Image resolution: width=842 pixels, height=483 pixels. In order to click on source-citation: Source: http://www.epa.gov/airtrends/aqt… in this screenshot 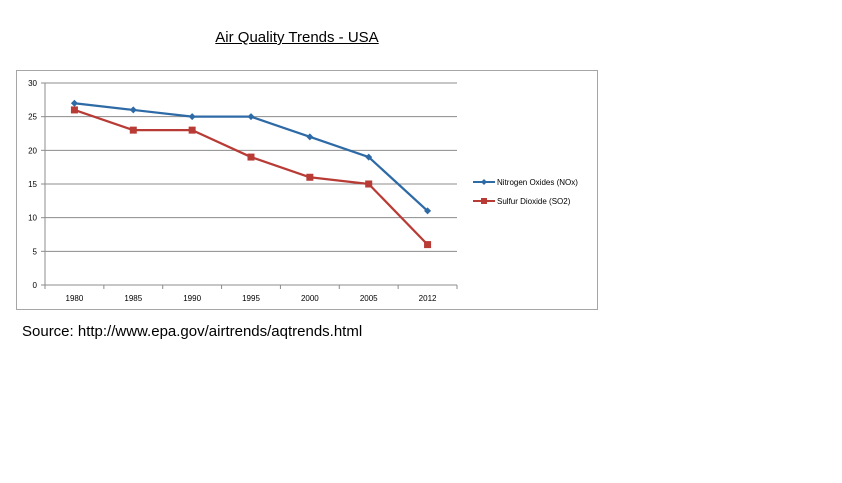, I will do `click(192, 331)`.